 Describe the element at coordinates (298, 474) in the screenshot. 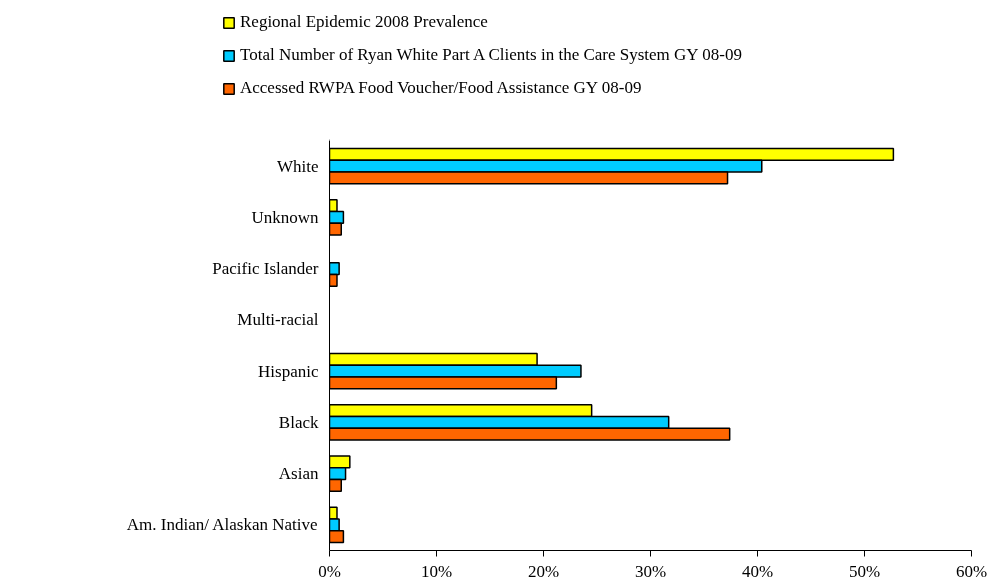

I see `y-tick-label: Asian` at that location.